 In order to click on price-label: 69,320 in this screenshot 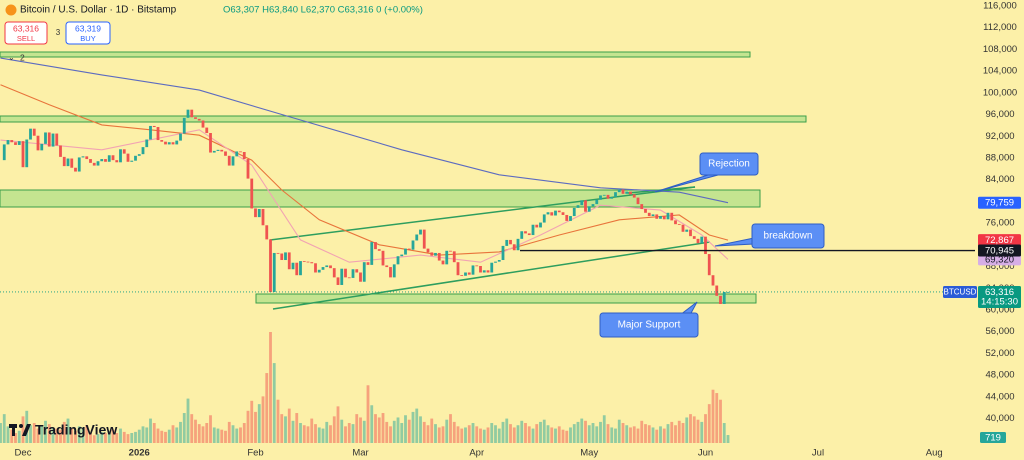, I will do `click(999, 259)`.